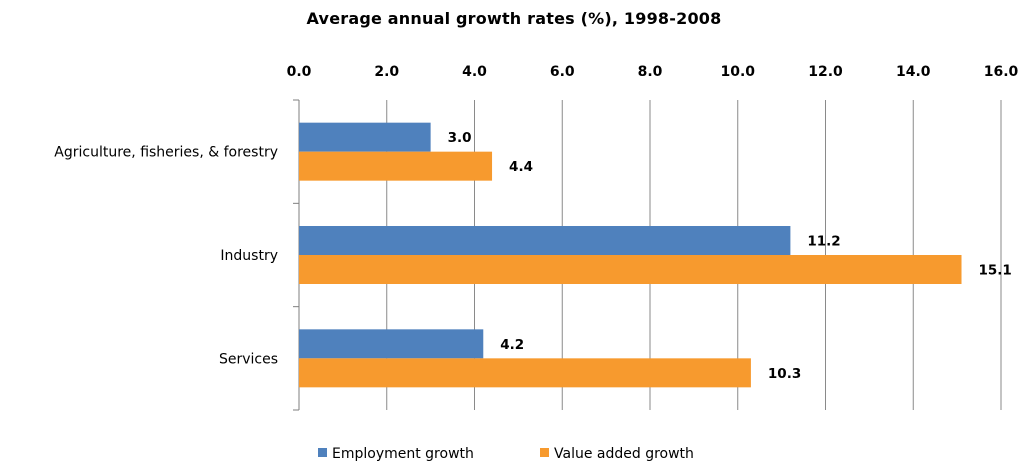  Describe the element at coordinates (506, 454) in the screenshot. I see `legend: Employment growth Value added growth` at that location.